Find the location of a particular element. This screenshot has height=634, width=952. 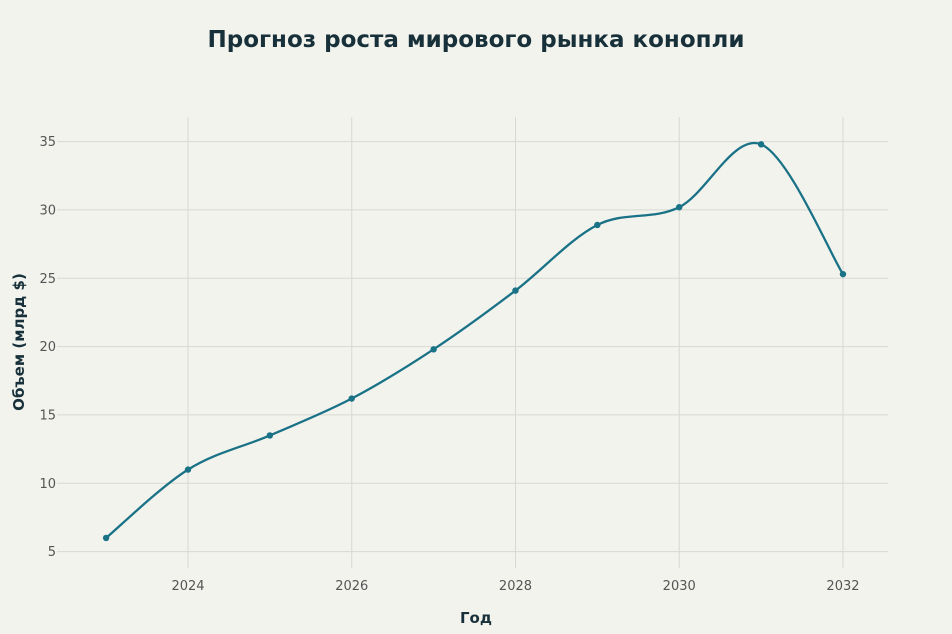

y-tick-label: 20 is located at coordinates (47, 347).